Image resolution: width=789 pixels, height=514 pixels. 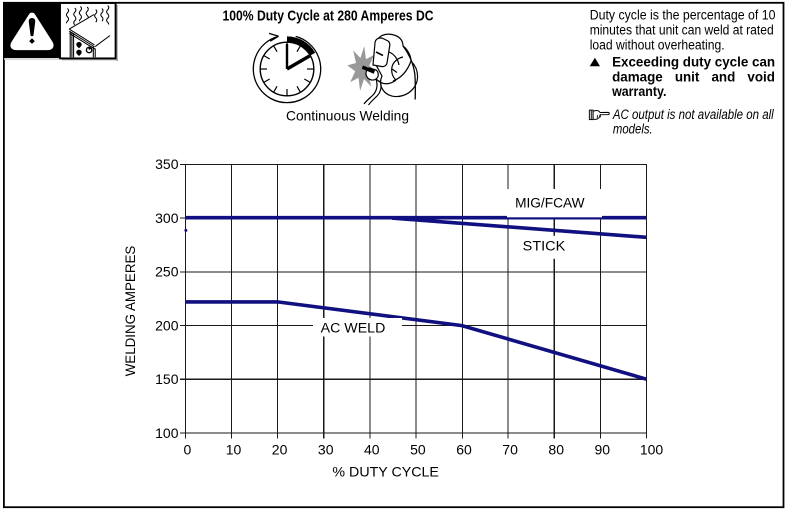 What do you see at coordinates (385, 472) in the screenshot?
I see `svg-text: % DUTY CYCLE` at bounding box center [385, 472].